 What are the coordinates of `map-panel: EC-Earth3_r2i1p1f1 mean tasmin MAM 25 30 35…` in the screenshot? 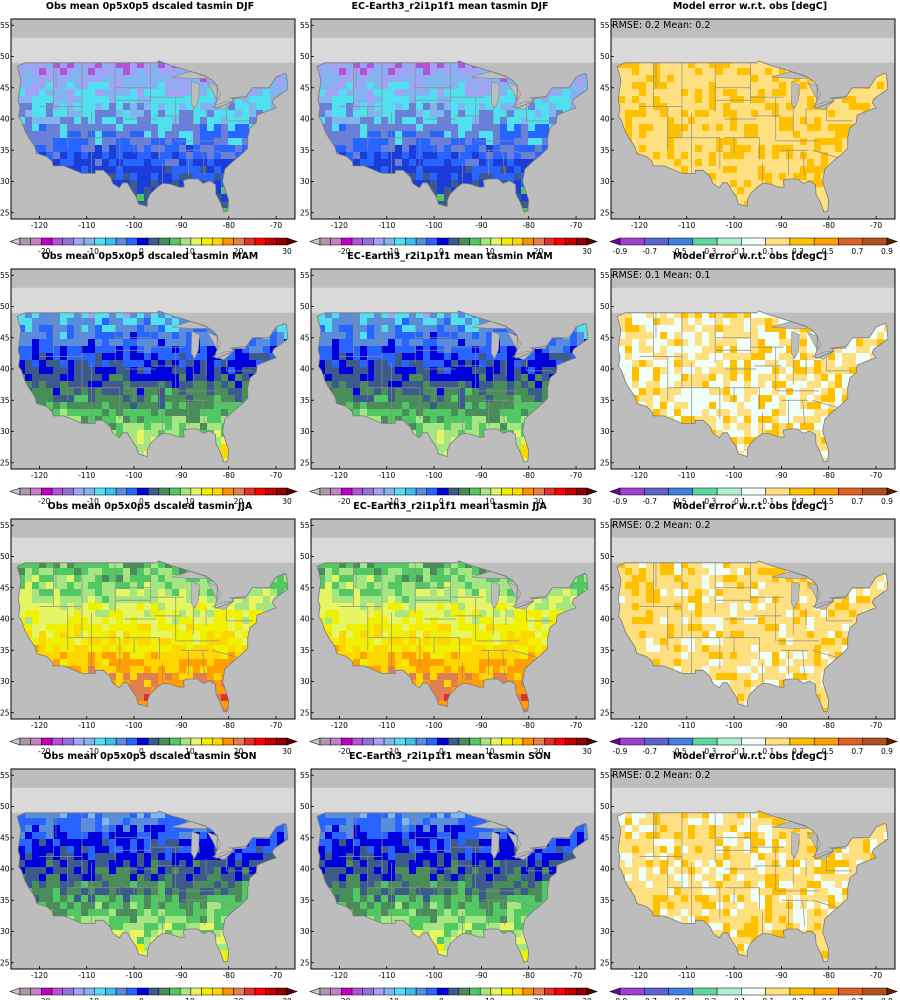 It's located at (450, 378).